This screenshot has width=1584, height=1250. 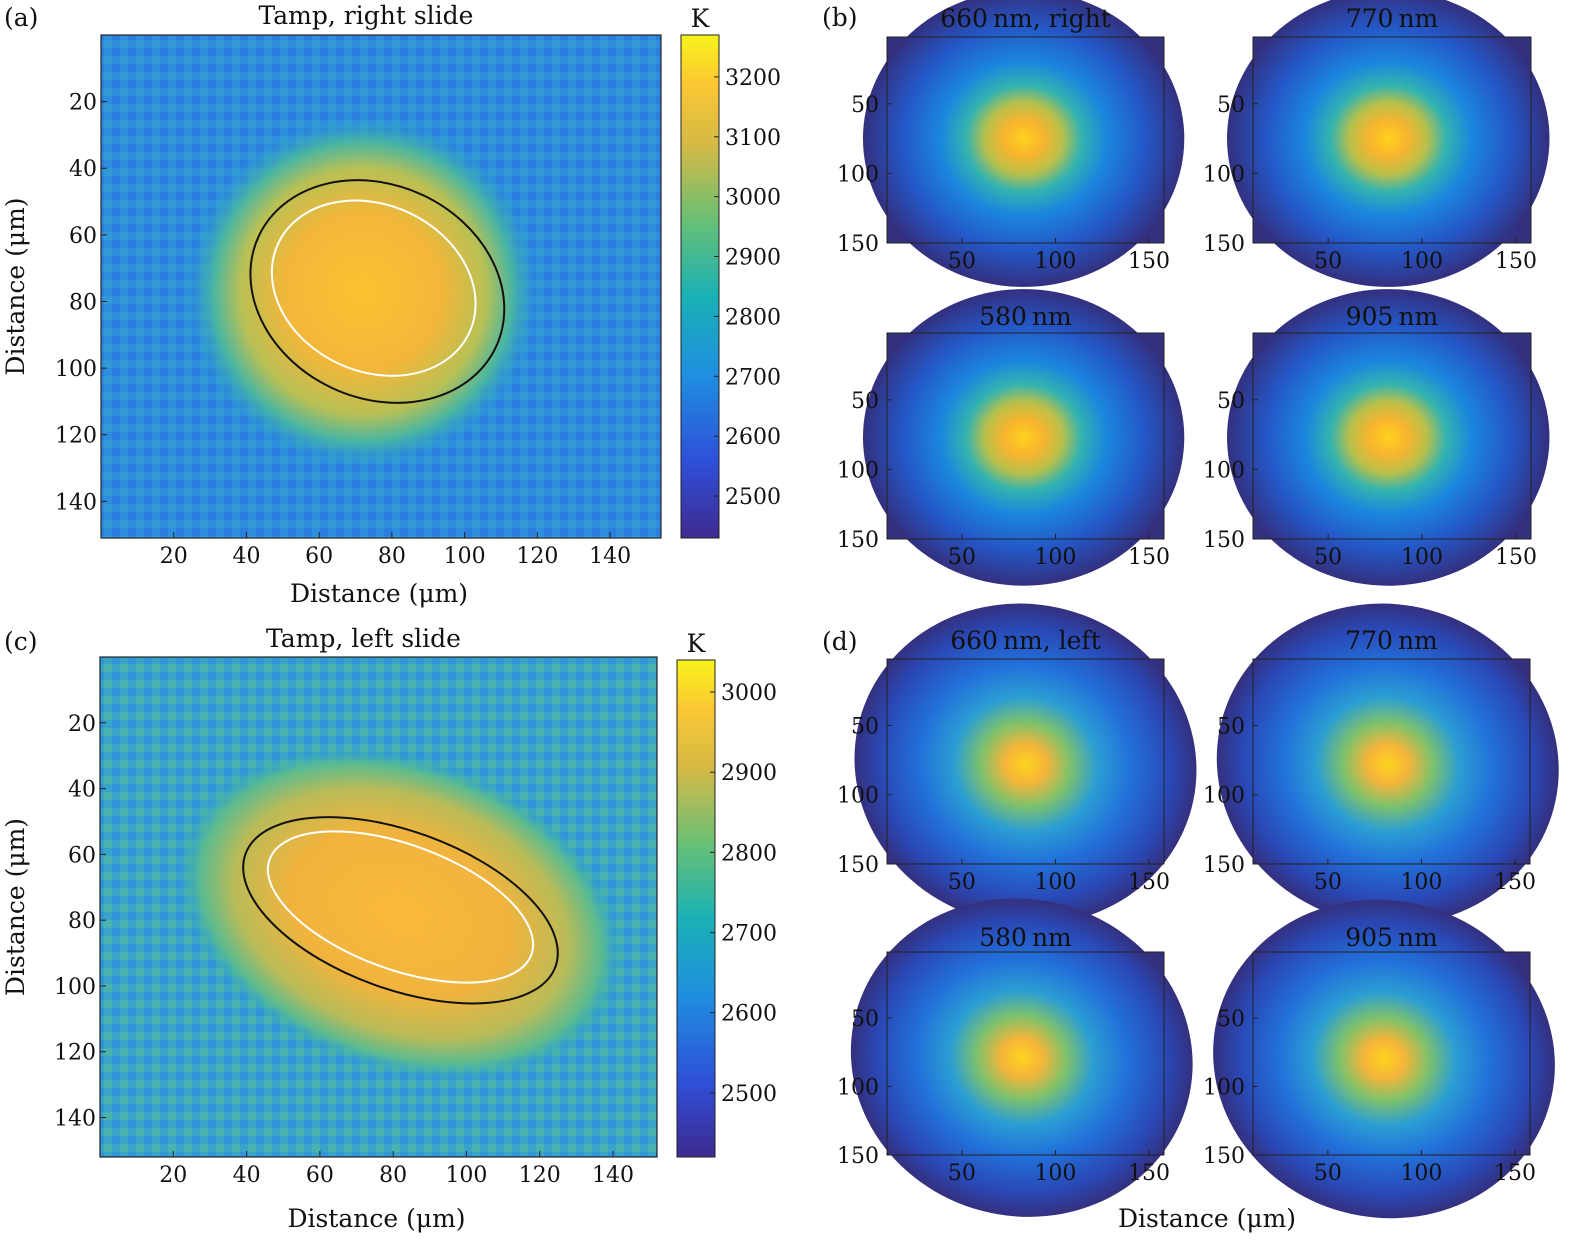 I want to click on y-tick-label: 20, so click(x=82, y=724).